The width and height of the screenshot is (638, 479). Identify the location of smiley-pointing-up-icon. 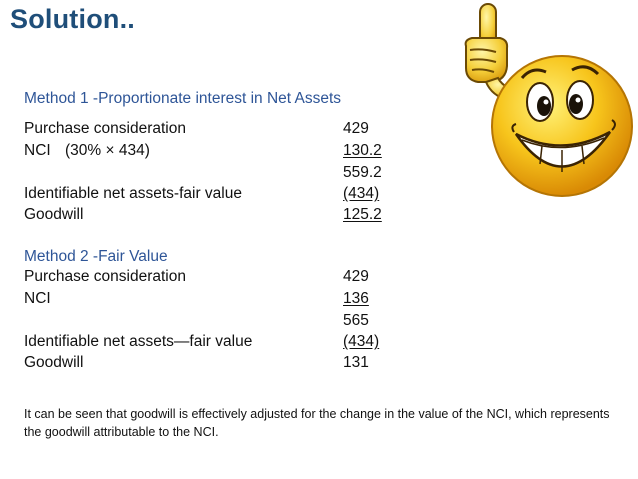
(548, 100).